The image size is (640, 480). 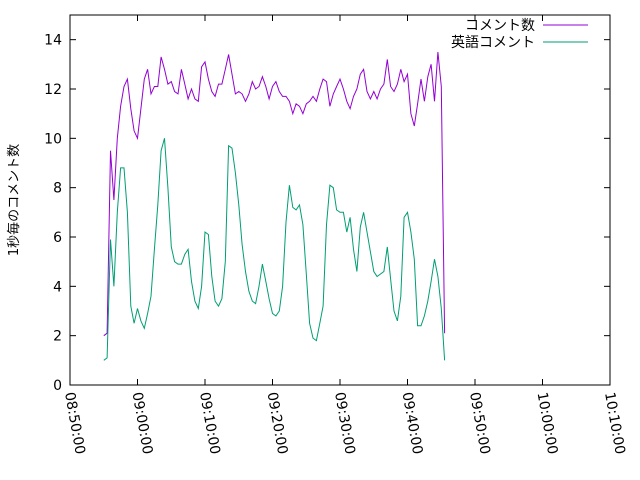 What do you see at coordinates (57, 287) in the screenshot?
I see `y-tick-label: 4` at bounding box center [57, 287].